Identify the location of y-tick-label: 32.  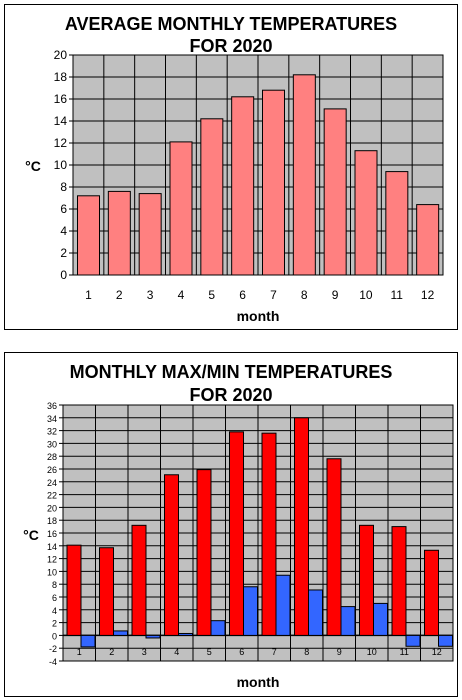
(52, 432).